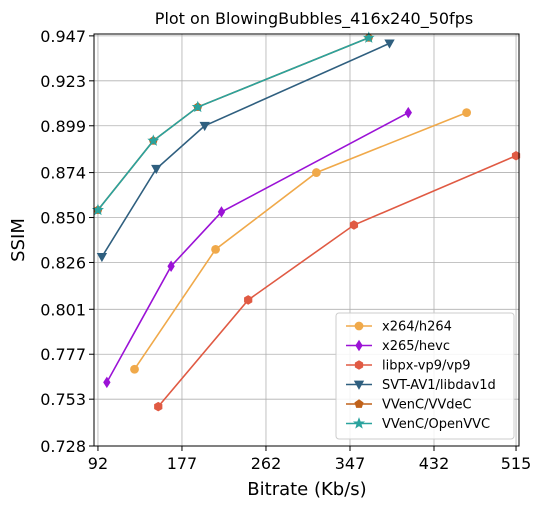 This screenshot has height=508, width=540. I want to click on x-tick-label: 347, so click(350, 463).